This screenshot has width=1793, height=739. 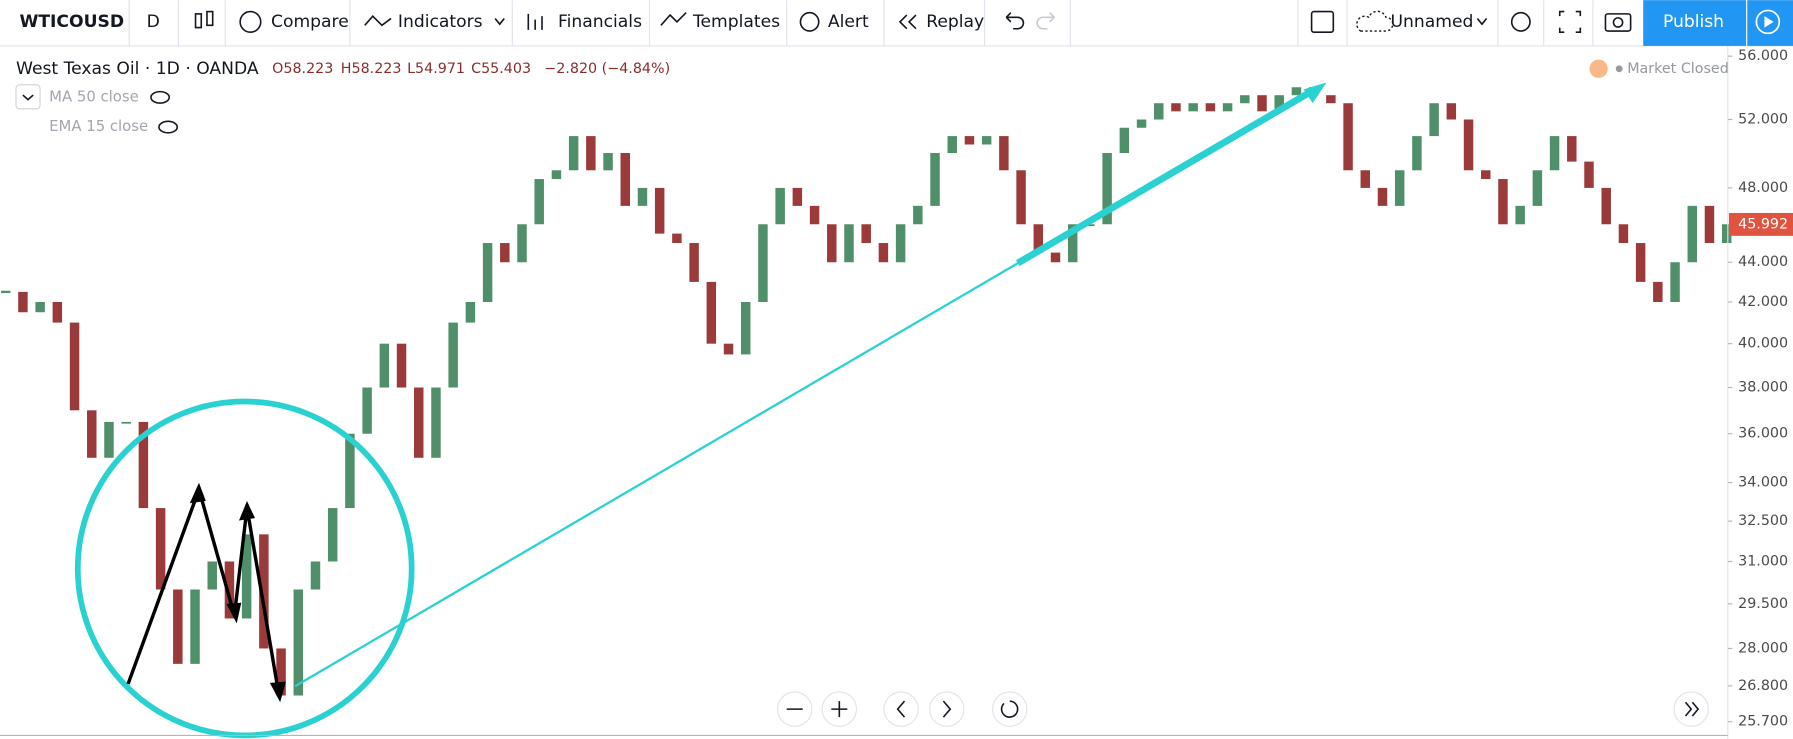 What do you see at coordinates (1015, 21) in the screenshot?
I see `undo-button` at bounding box center [1015, 21].